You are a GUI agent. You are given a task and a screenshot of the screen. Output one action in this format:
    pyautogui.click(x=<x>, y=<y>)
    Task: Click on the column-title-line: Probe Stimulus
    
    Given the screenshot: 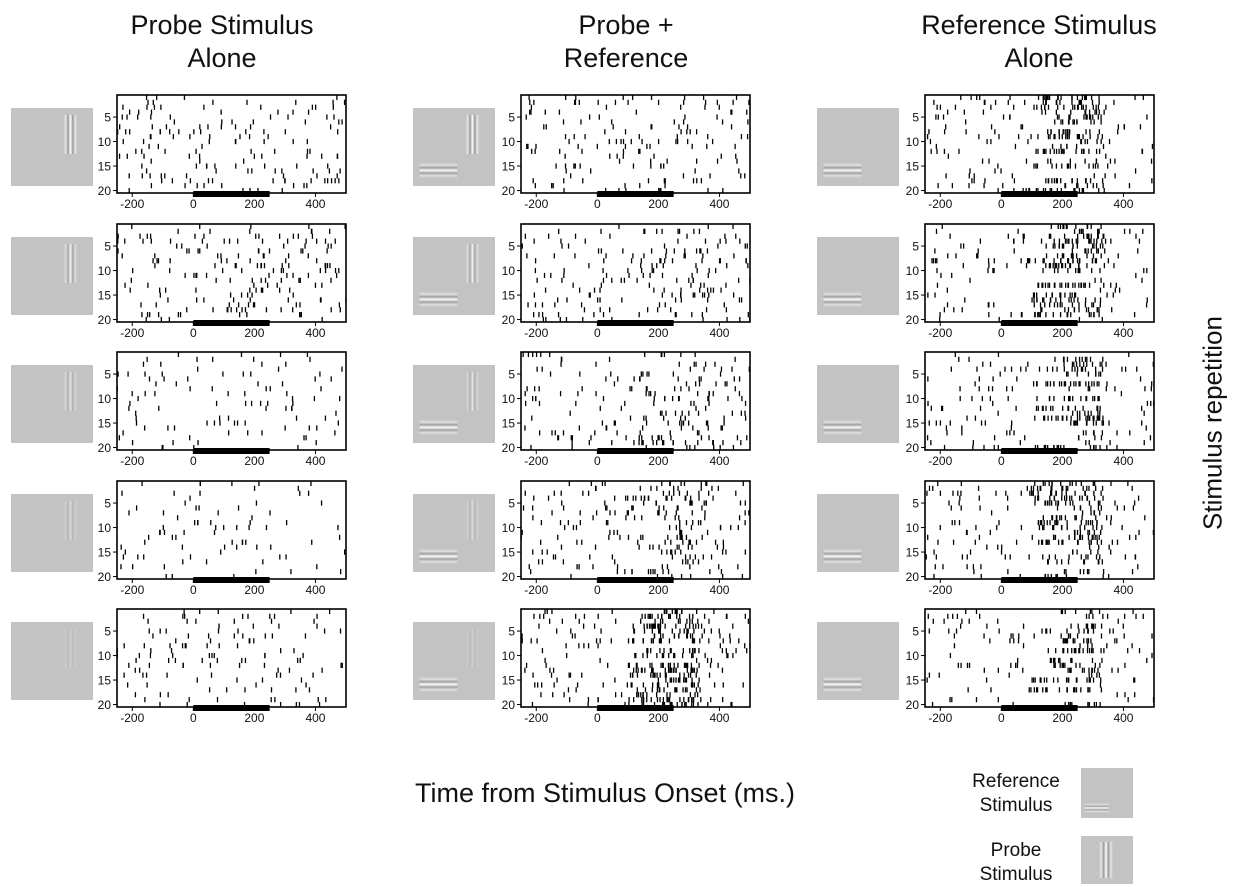 What is the action you would take?
    pyautogui.click(x=222, y=25)
    